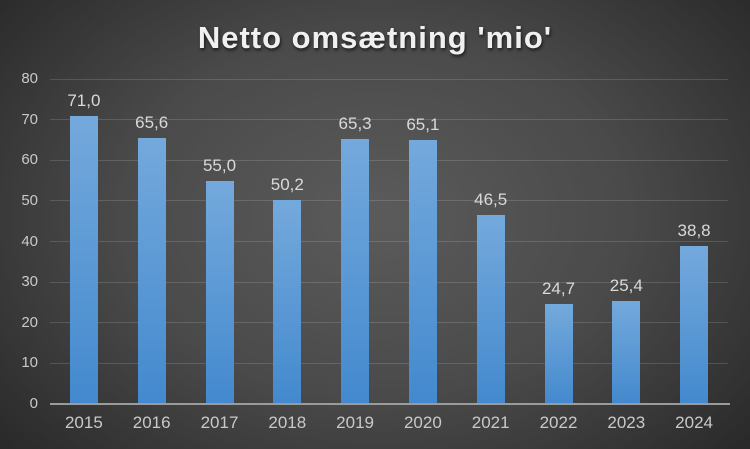 The image size is (750, 449). What do you see at coordinates (355, 123) in the screenshot?
I see `bar-value-label: 65,3` at bounding box center [355, 123].